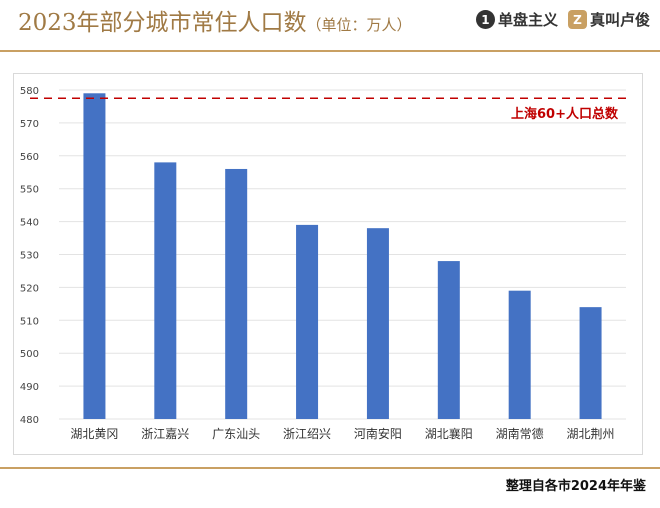 This screenshot has width=660, height=508. I want to click on x-tick-label: 湖南常德, so click(520, 433).